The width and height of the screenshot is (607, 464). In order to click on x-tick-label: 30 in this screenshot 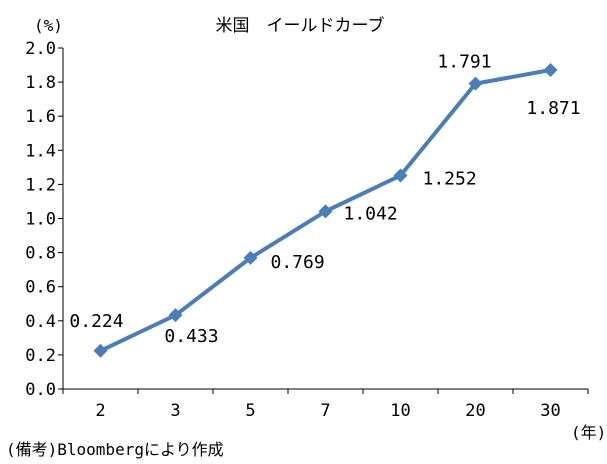, I will do `click(550, 411)`.